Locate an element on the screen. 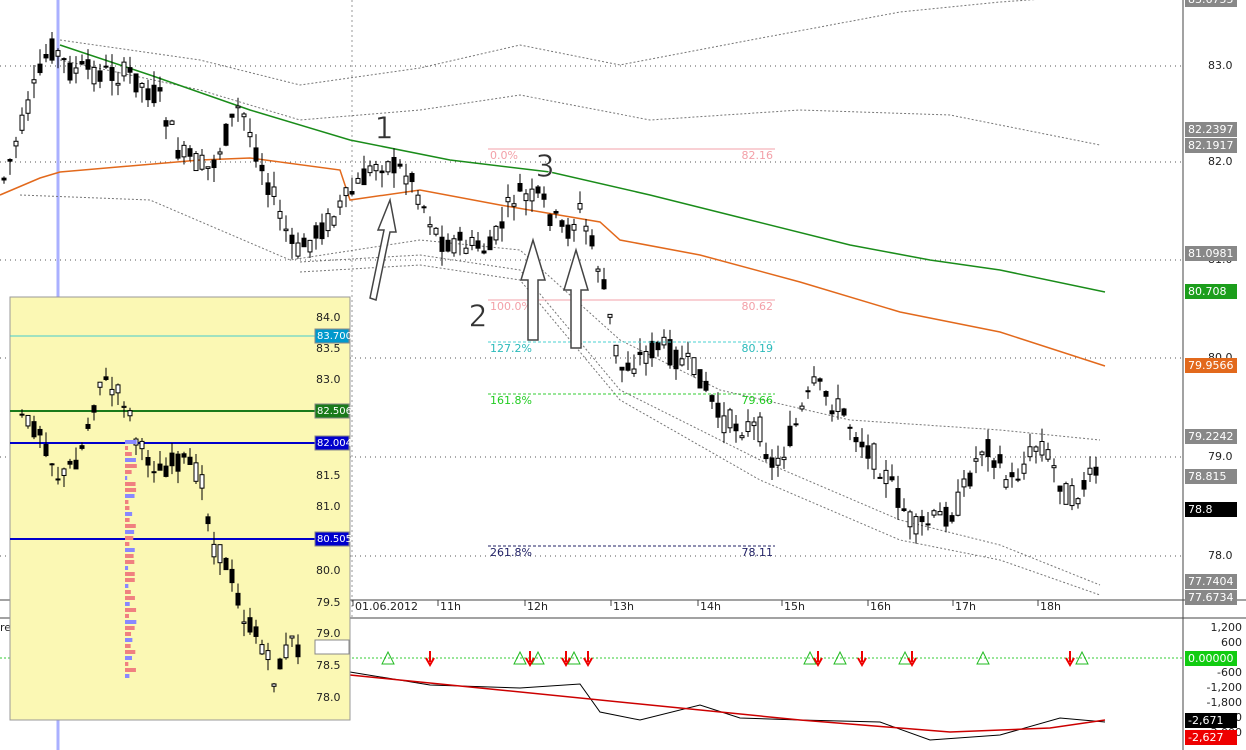 The height and width of the screenshot is (750, 1246). price-badge-text: 78.8 is located at coordinates (1200, 509).